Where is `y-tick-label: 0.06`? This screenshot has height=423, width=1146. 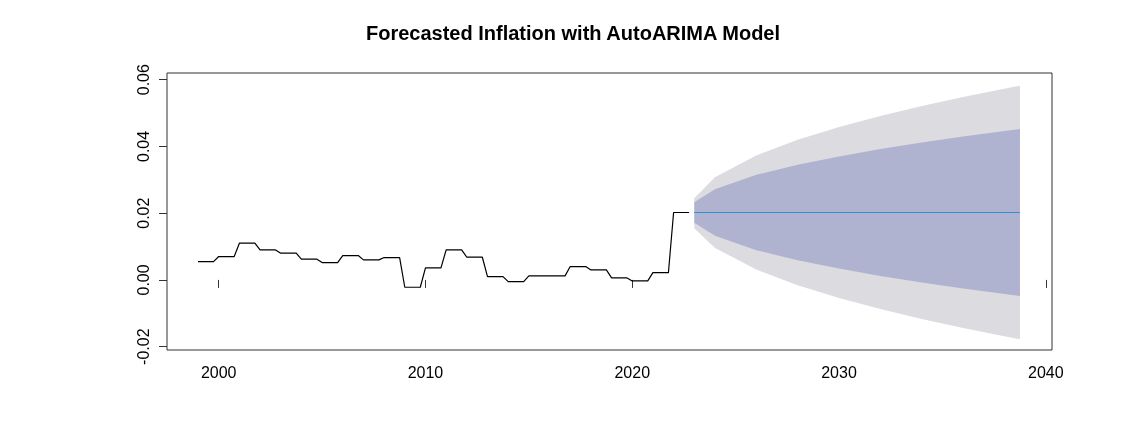
y-tick-label: 0.06 is located at coordinates (143, 80).